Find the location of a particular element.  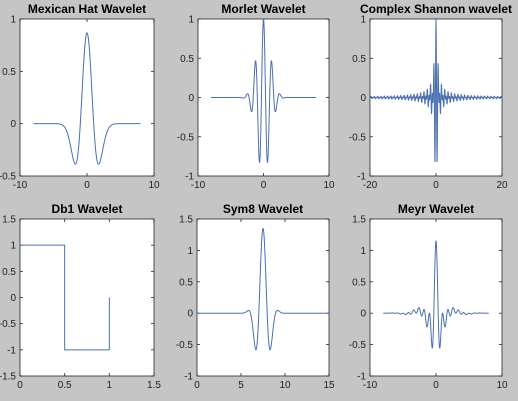

subplot-6: Meyr Wavelet -10 0 10 -1 -0.5 0 0.5 1 1.5 is located at coordinates (428, 296).